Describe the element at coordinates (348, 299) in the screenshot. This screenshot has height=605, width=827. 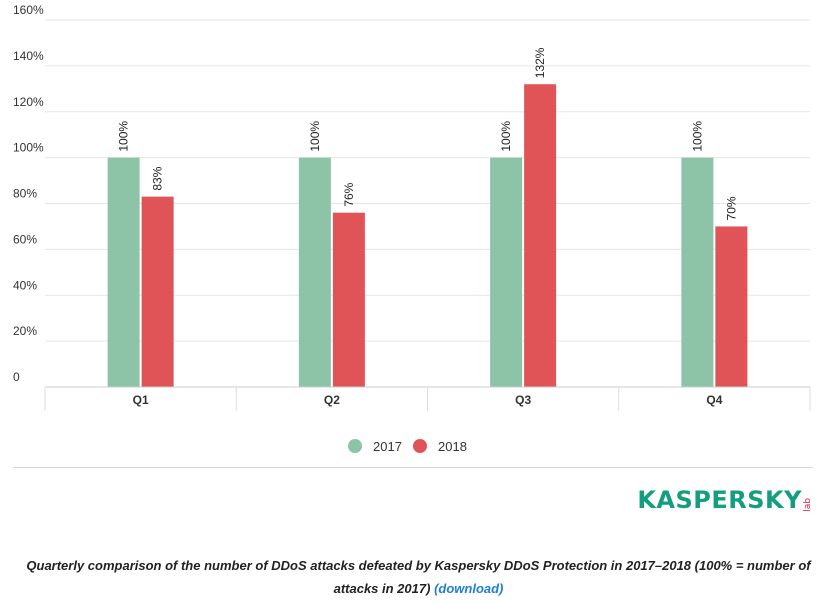
I see `bar-2018-Q2` at that location.